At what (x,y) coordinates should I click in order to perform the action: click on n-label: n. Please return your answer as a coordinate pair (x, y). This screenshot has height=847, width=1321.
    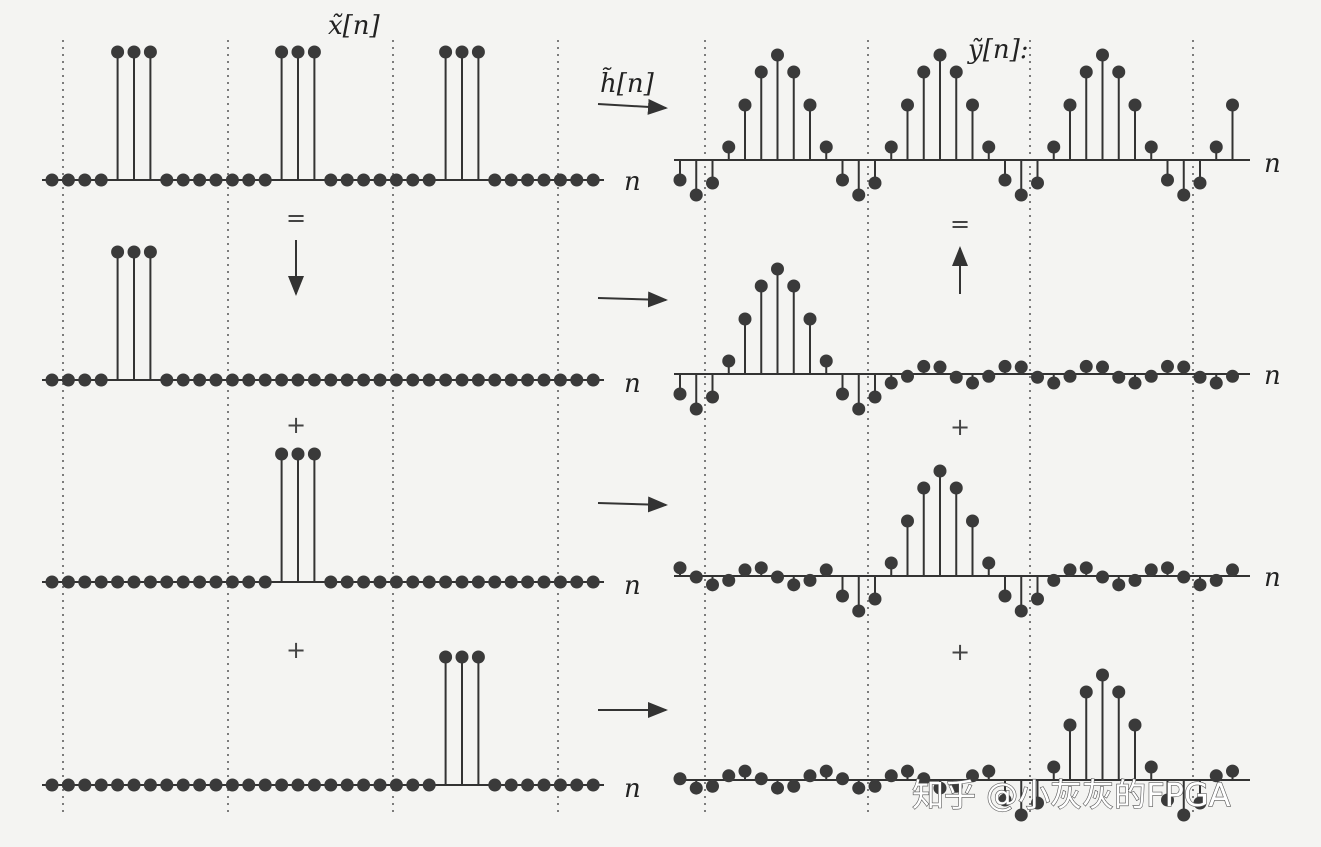
    Looking at the image, I should click on (1272, 578).